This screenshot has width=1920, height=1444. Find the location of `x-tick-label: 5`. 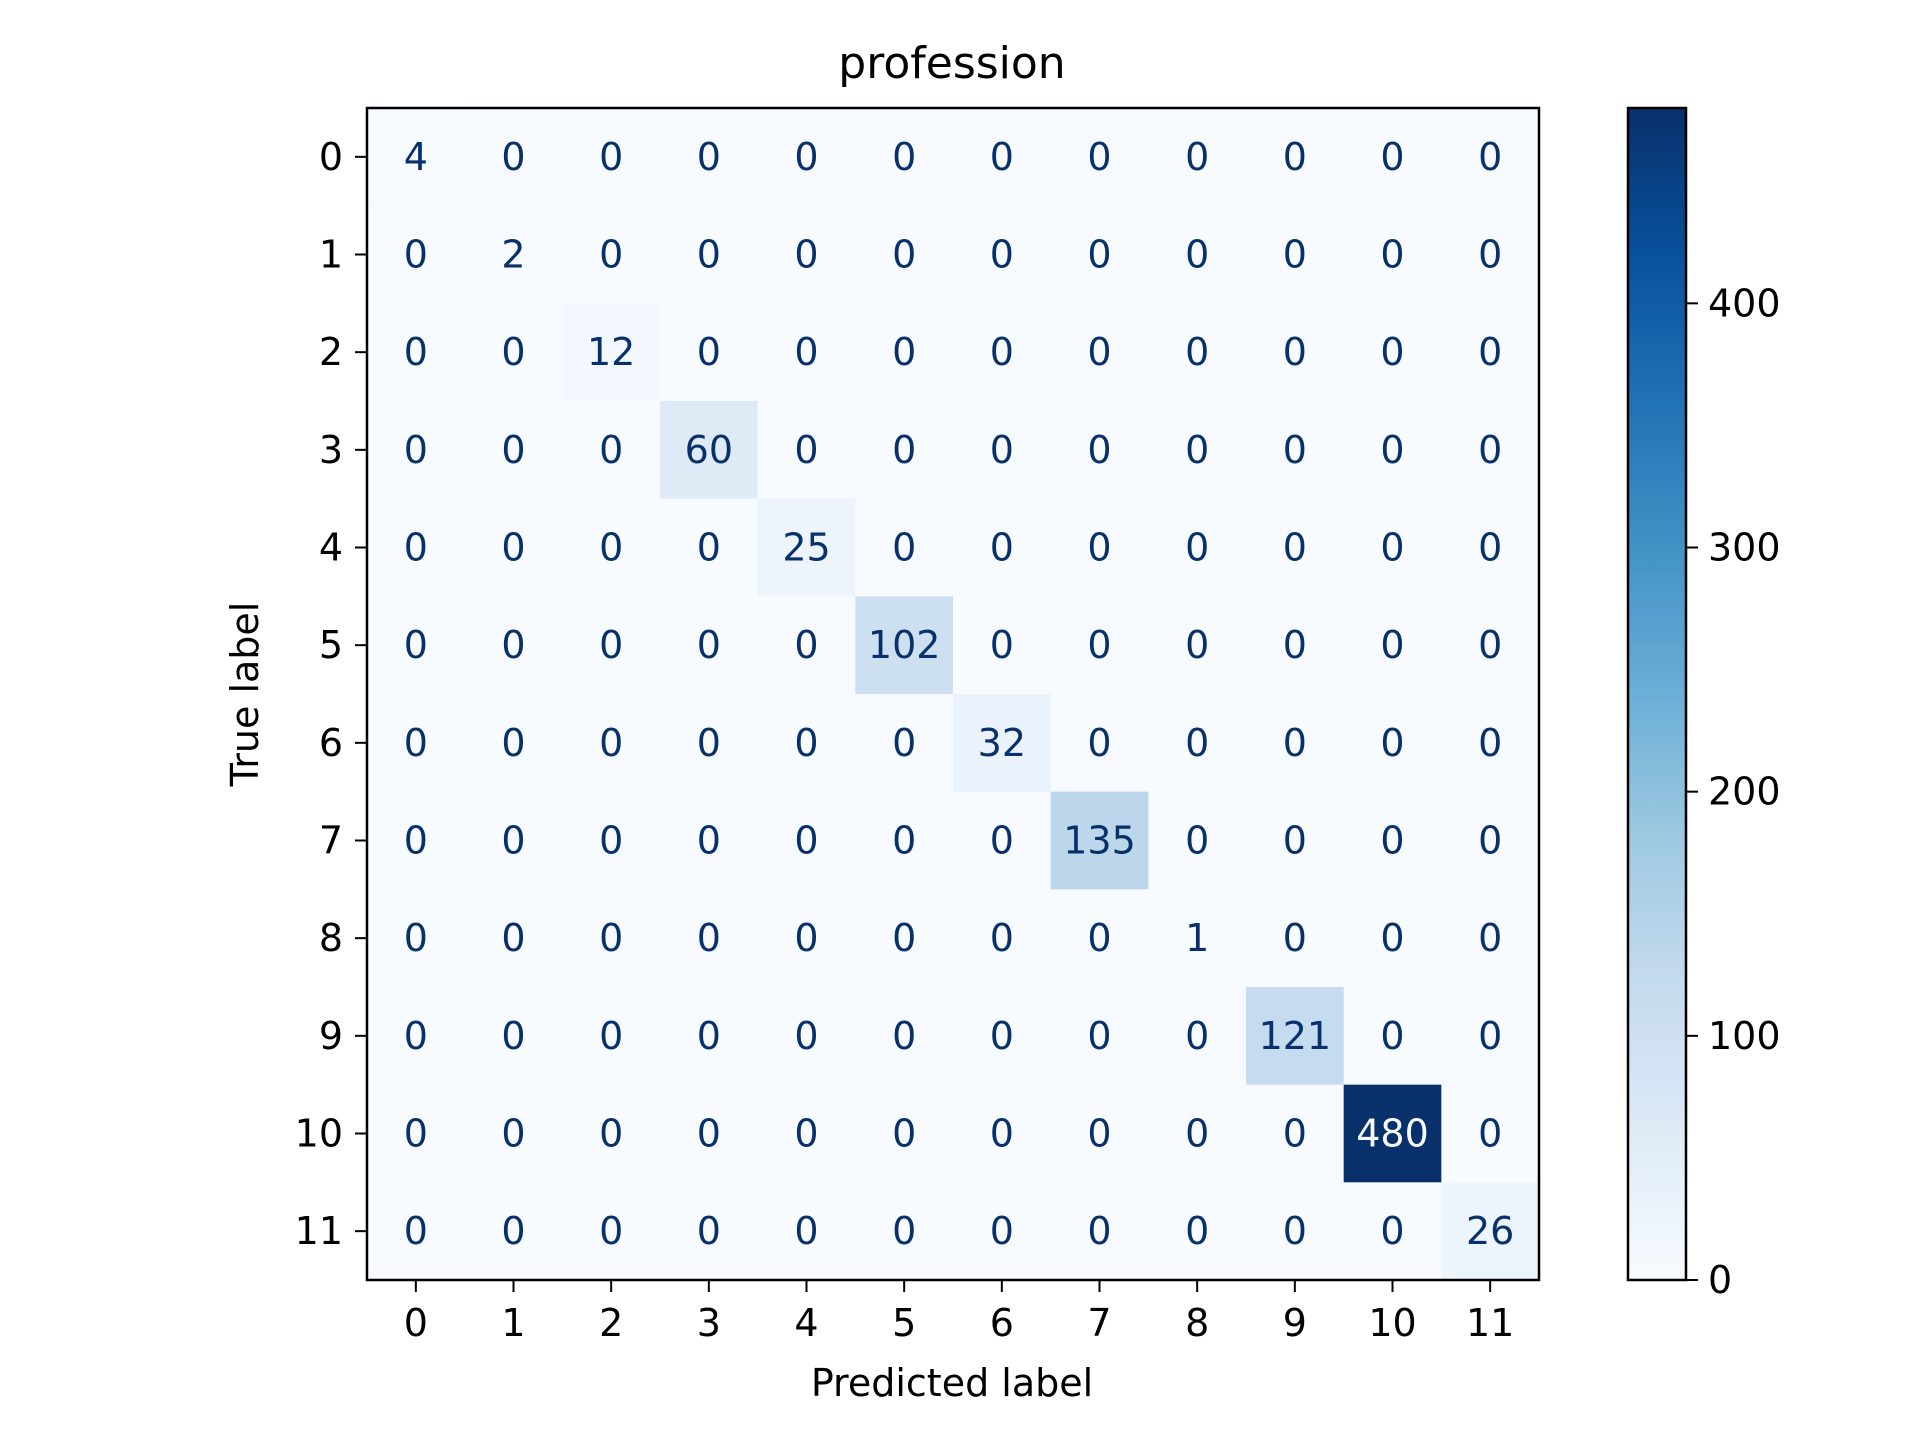

x-tick-label: 5 is located at coordinates (904, 1323).